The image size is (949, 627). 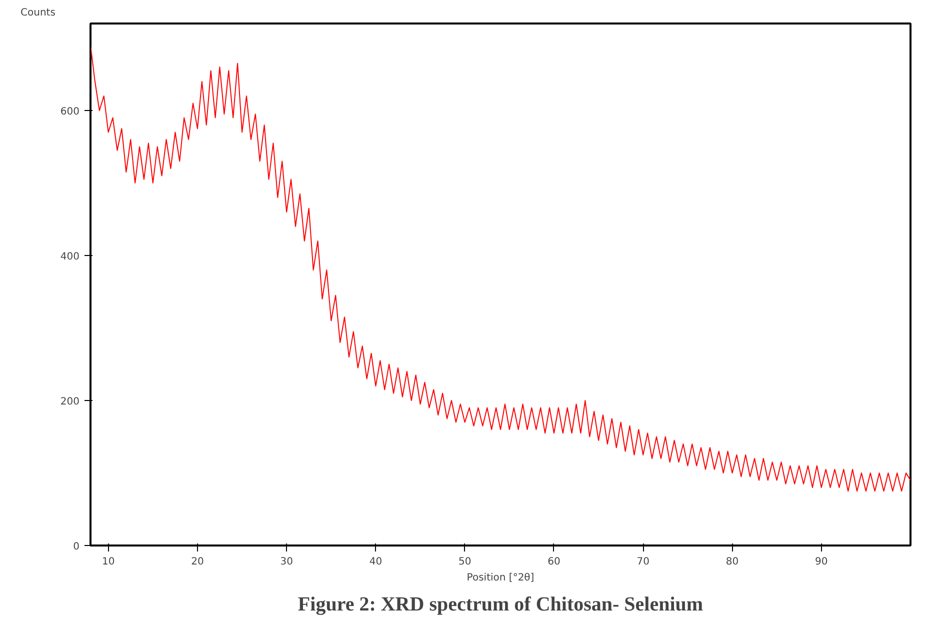 I want to click on y-tick-label: 400, so click(x=70, y=257).